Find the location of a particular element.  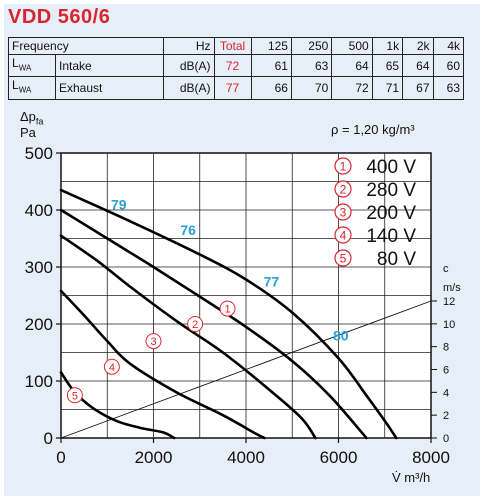

table-row: LWA Exhaust dB(A) 77 66 70 72 71 67 63 is located at coordinates (236, 88).